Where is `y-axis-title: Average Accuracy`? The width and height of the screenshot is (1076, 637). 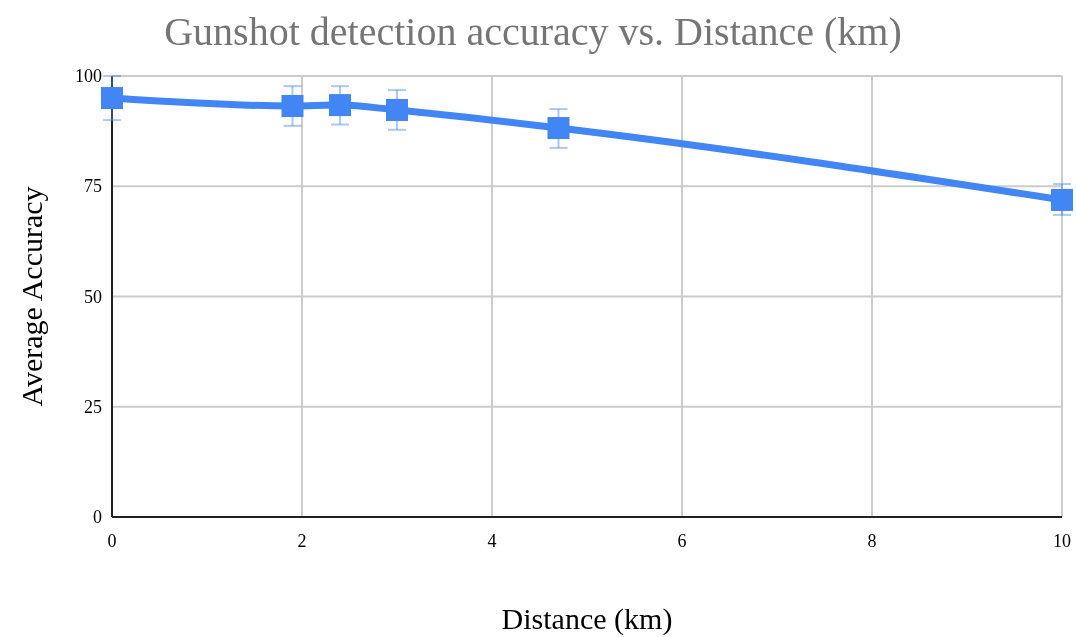 y-axis-title: Average Accuracy is located at coordinates (31, 296).